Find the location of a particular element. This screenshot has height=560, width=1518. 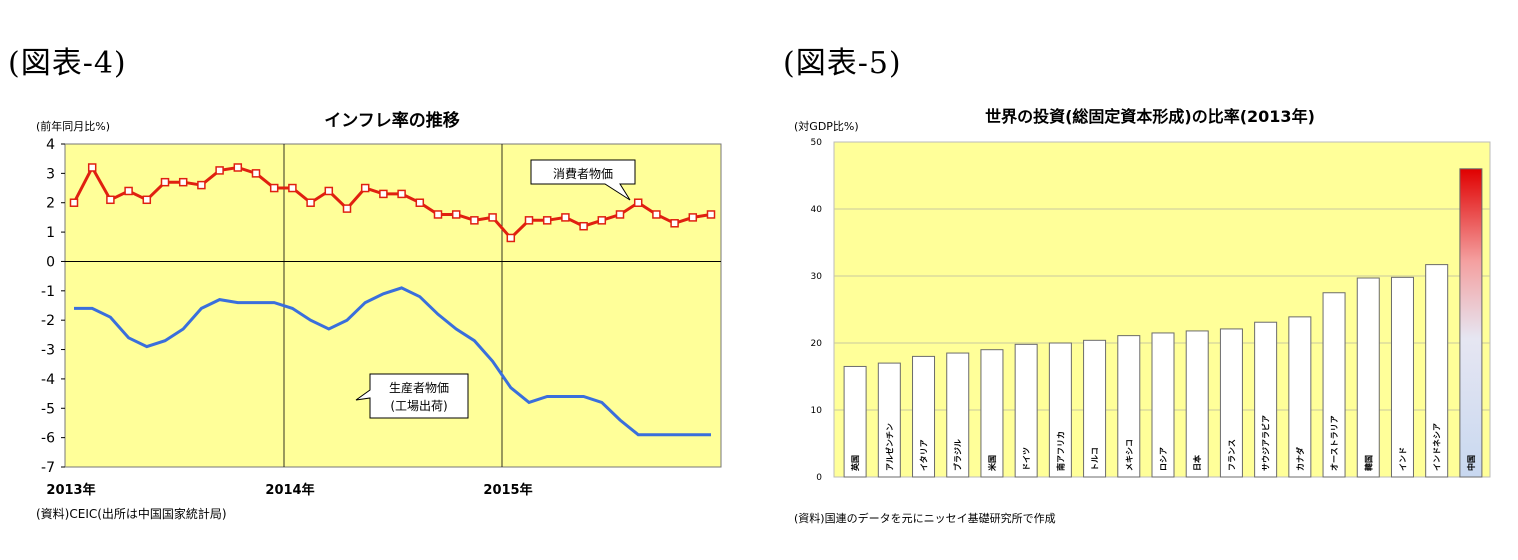

bar-category-label: フランス is located at coordinates (1231, 455).